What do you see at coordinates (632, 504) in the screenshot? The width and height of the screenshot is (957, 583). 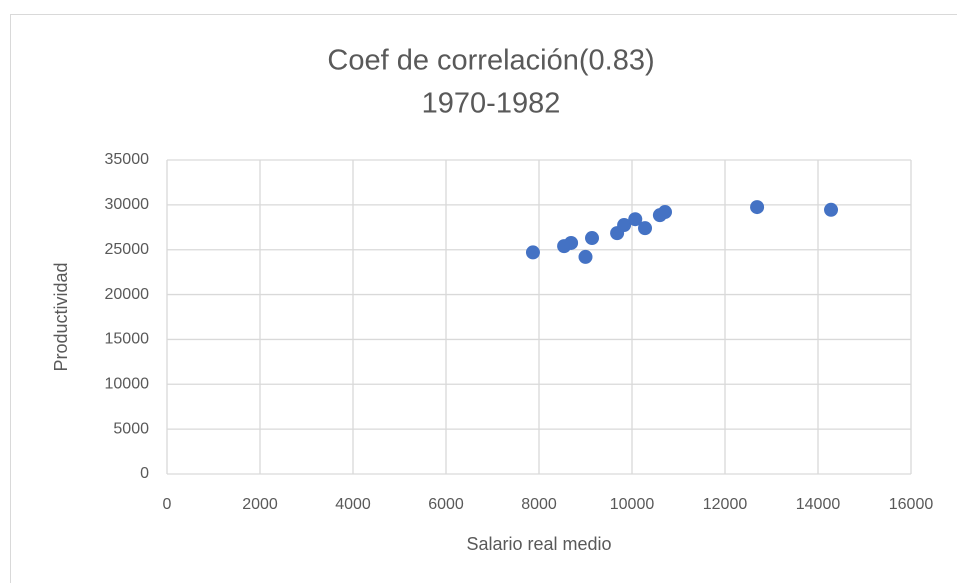 I see `x-tick-label: 10000` at bounding box center [632, 504].